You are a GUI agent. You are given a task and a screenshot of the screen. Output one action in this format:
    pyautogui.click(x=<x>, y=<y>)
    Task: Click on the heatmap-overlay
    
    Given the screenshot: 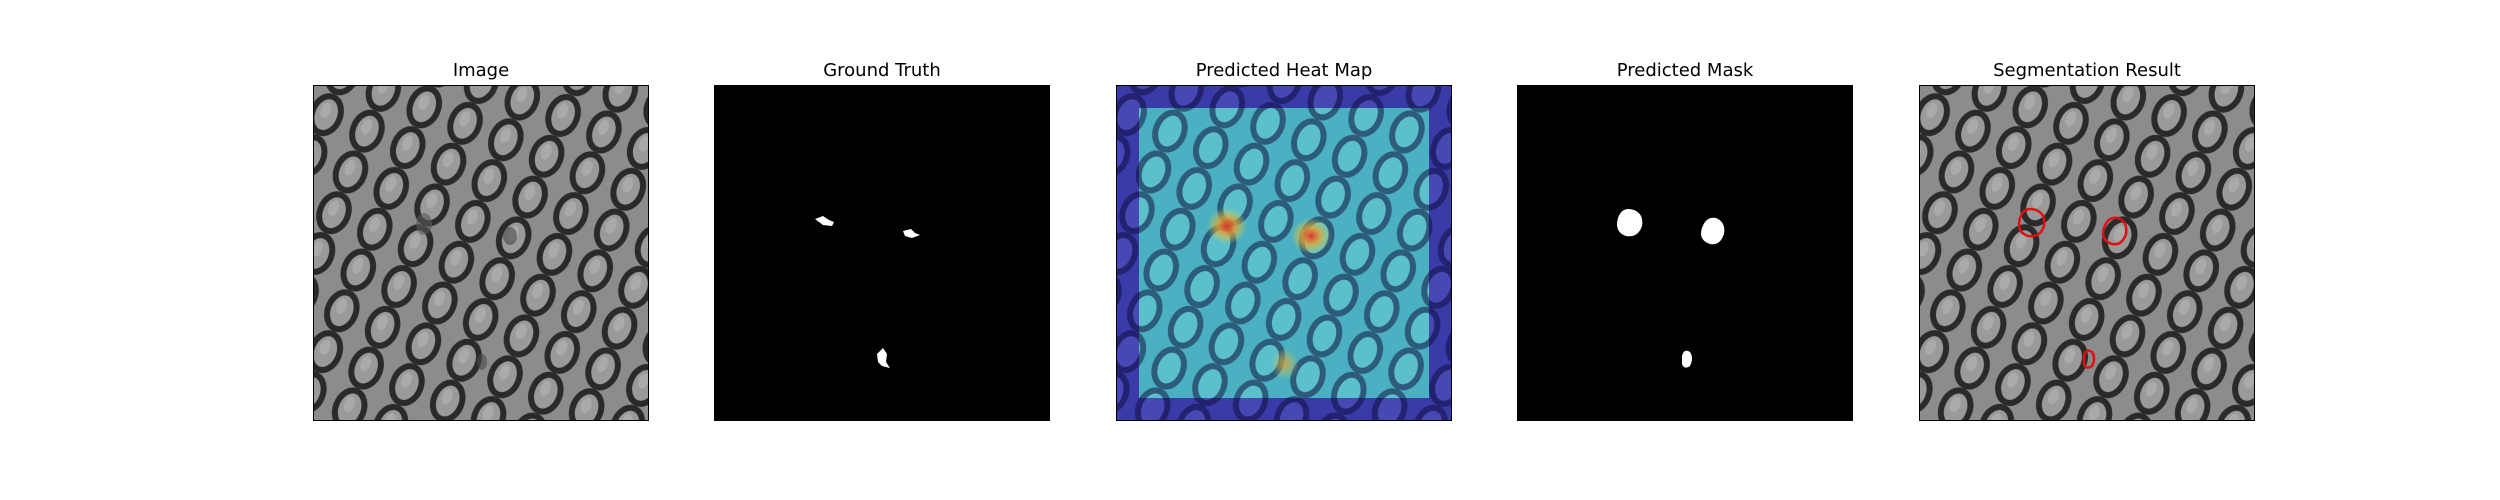 What is the action you would take?
    pyautogui.click(x=1284, y=253)
    